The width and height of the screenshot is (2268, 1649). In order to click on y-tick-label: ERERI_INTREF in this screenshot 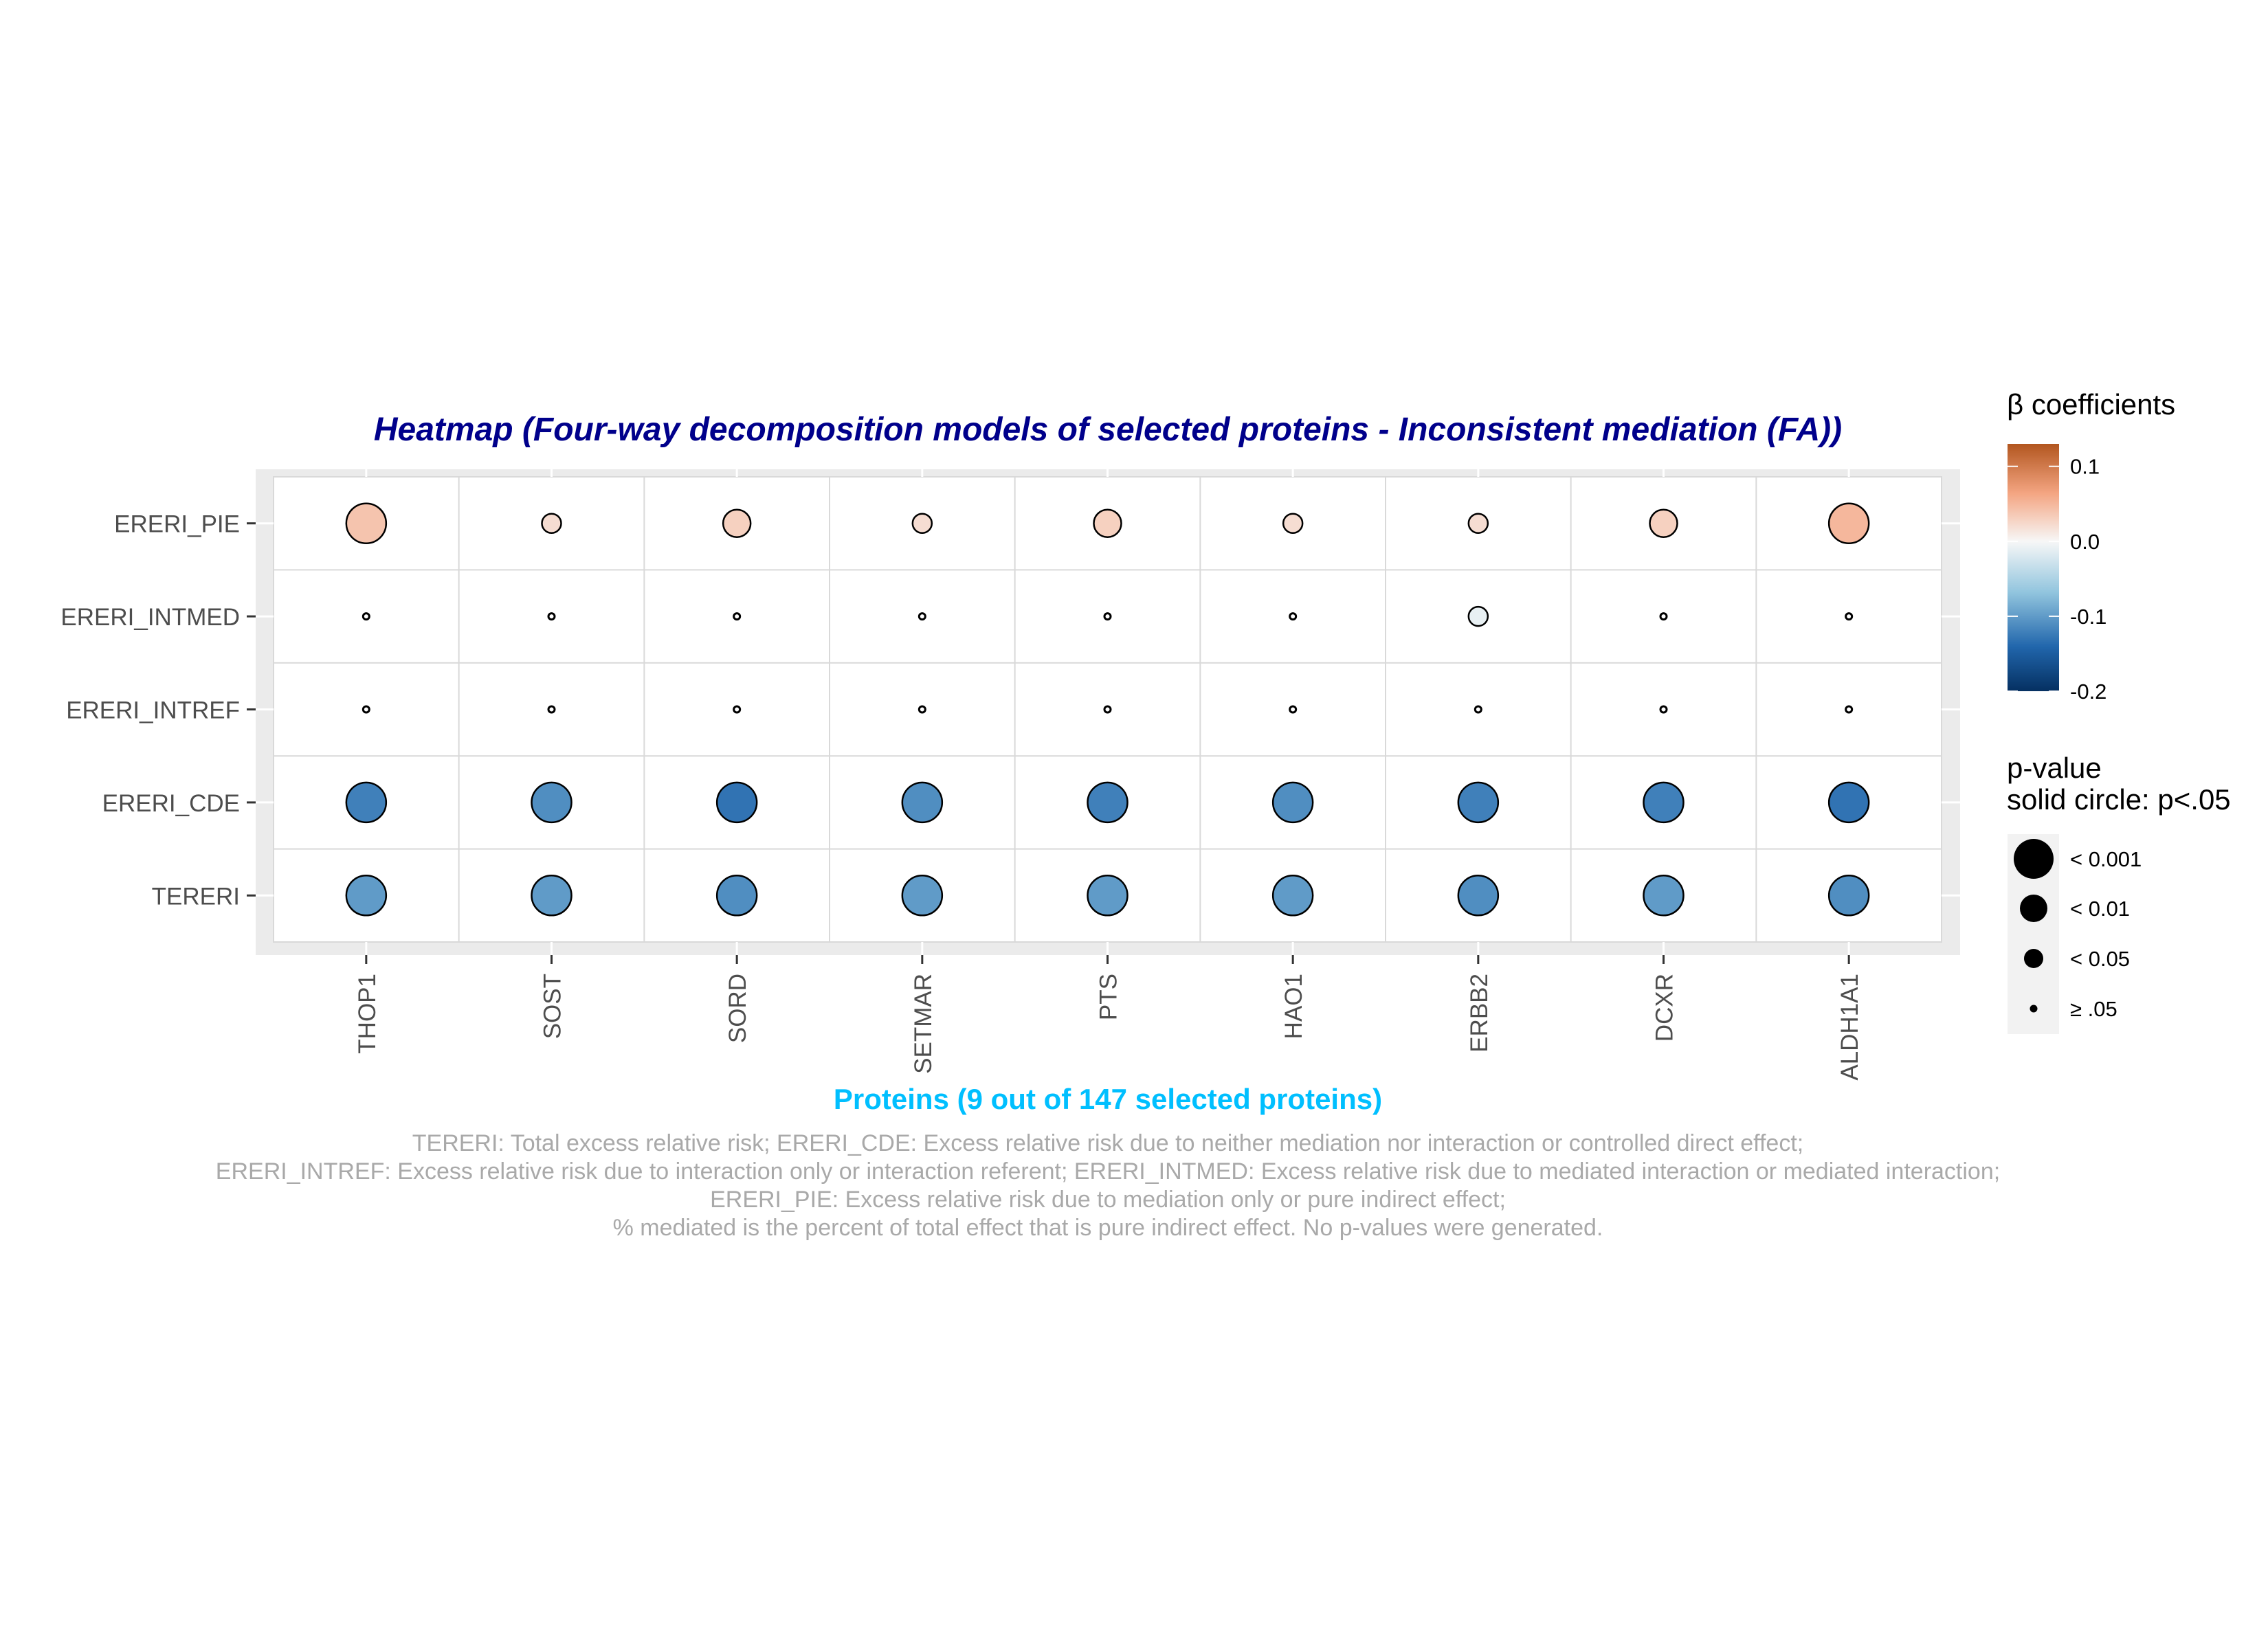, I will do `click(153, 710)`.